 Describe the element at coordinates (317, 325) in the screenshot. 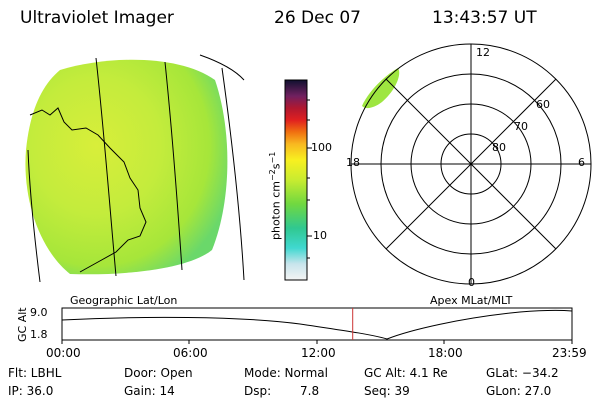

I see `altitude-strip` at that location.